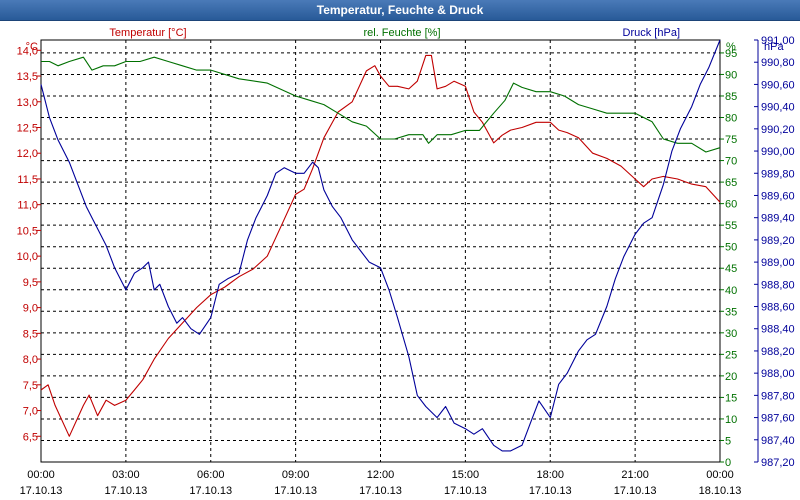  What do you see at coordinates (778, 308) in the screenshot?
I see `pressure-tick-label: 988,60` at bounding box center [778, 308].